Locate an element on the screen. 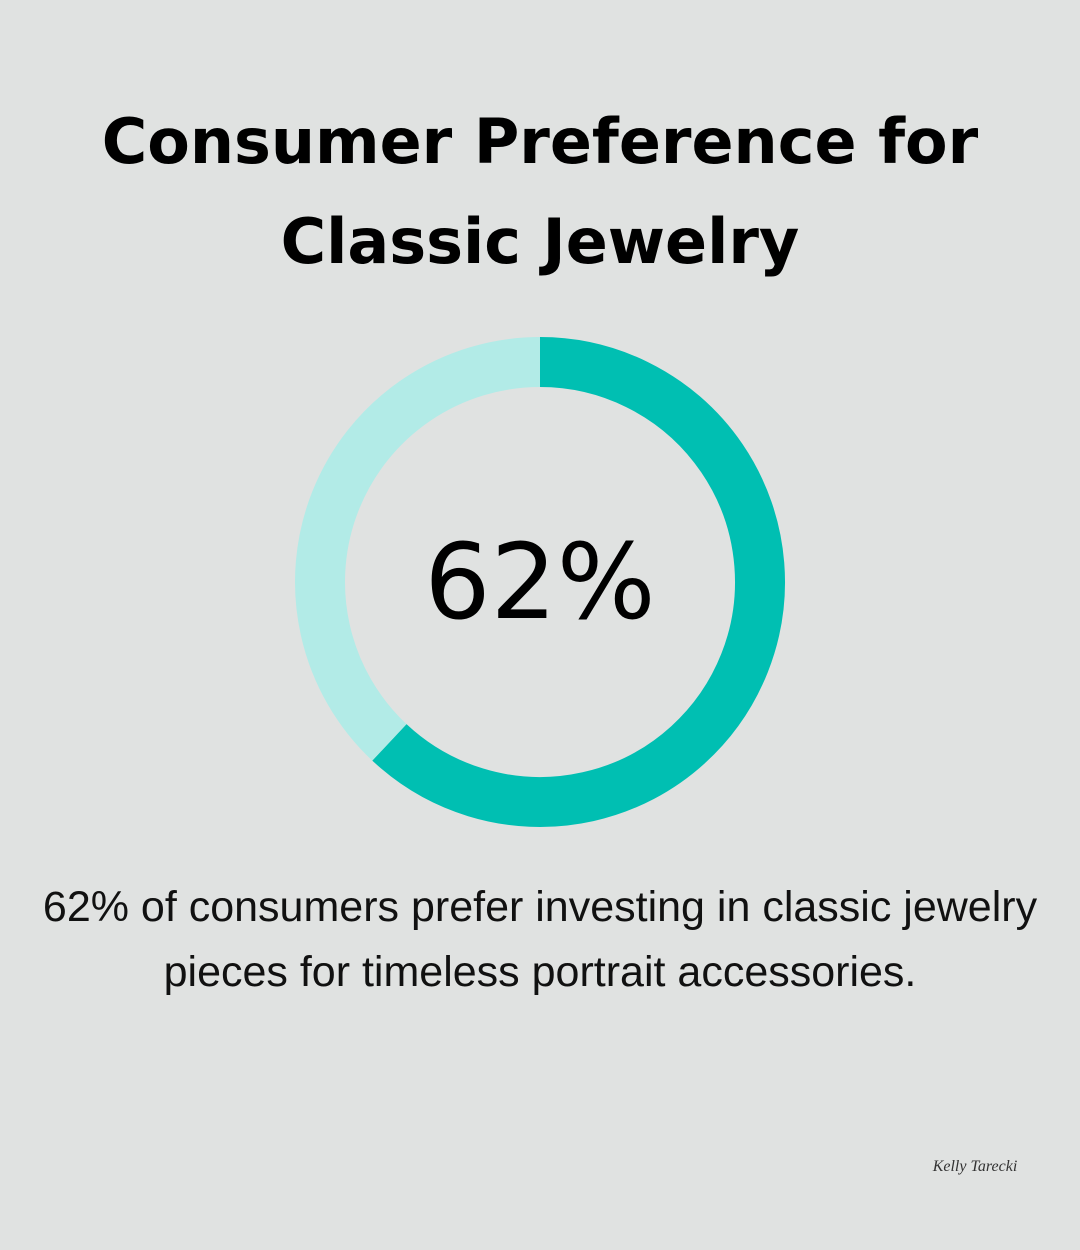 This screenshot has height=1250, width=1080. chart-title: Consumer Preference for Classic Jewelry is located at coordinates (540, 191).